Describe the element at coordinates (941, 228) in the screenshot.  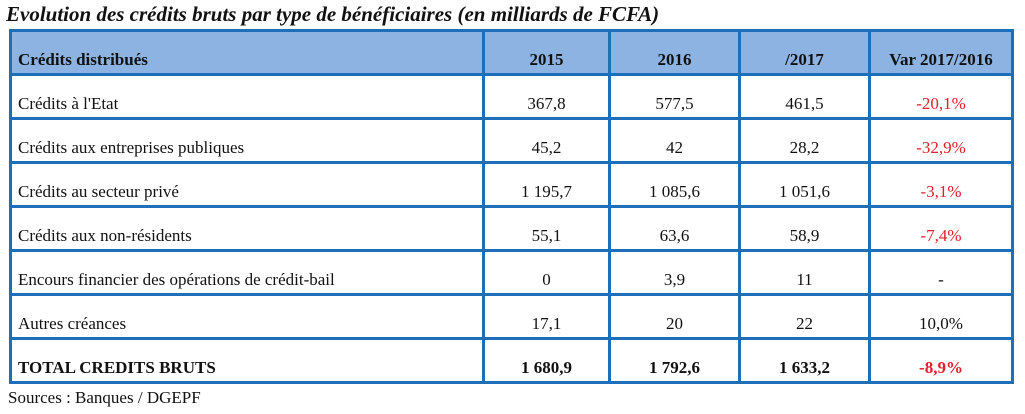
I see `cell-var: -7,4%` at that location.